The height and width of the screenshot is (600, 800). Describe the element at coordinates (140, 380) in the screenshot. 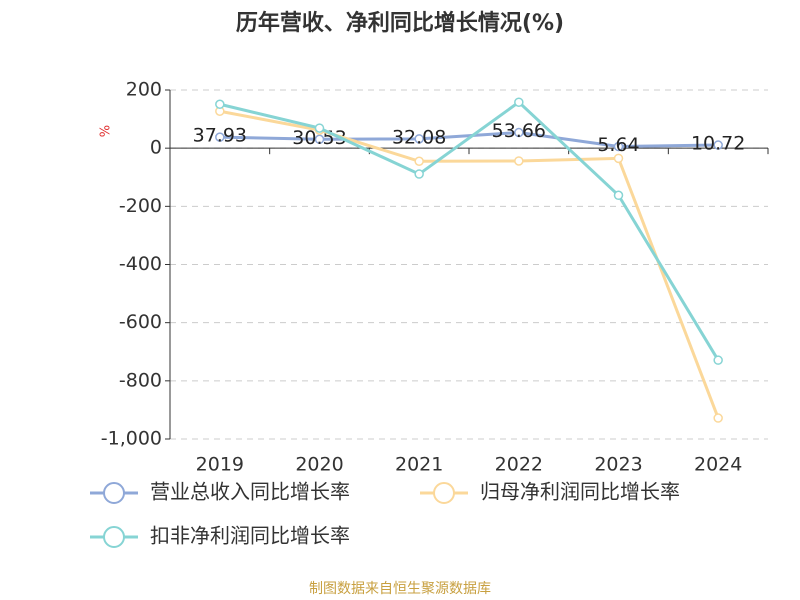

I see `y-tick-label: -800` at that location.